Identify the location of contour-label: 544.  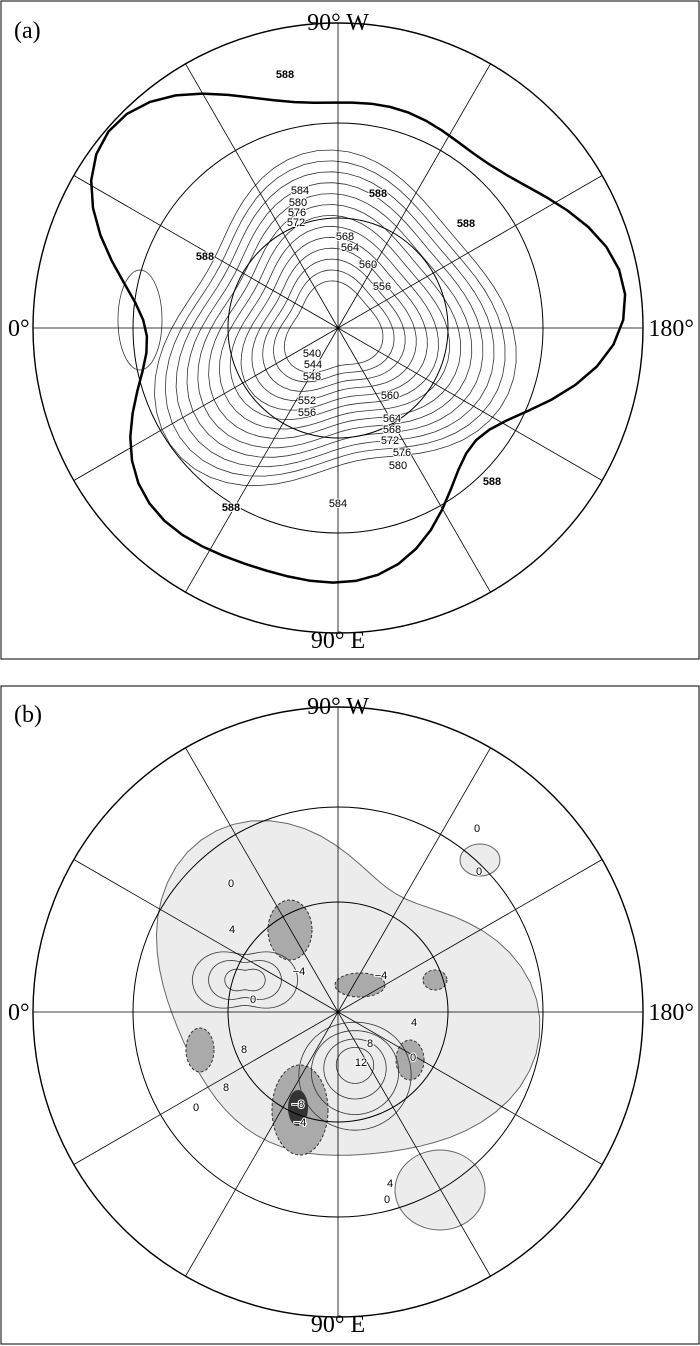
(313, 365).